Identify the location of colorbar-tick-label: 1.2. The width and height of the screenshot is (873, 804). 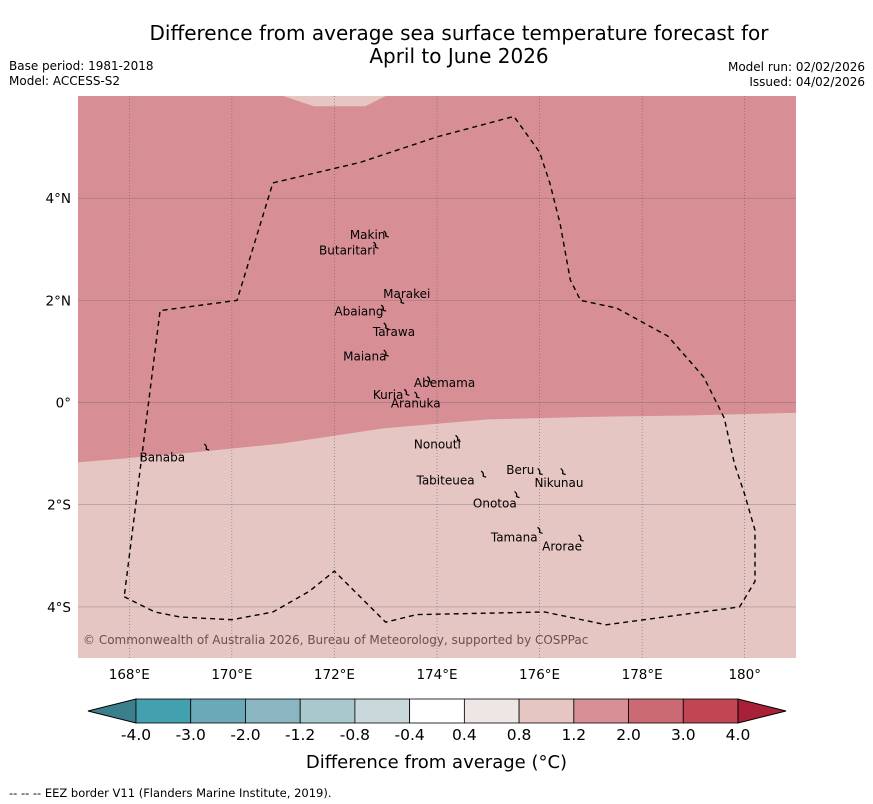
(573, 735).